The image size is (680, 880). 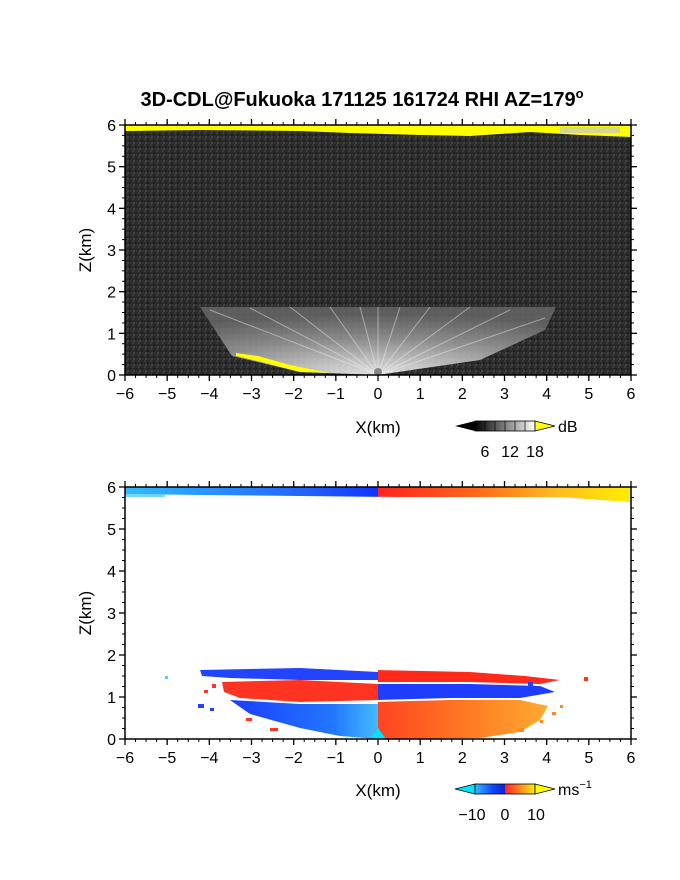 What do you see at coordinates (485, 452) in the screenshot?
I see `backscatter-colorbar-tick: 6` at bounding box center [485, 452].